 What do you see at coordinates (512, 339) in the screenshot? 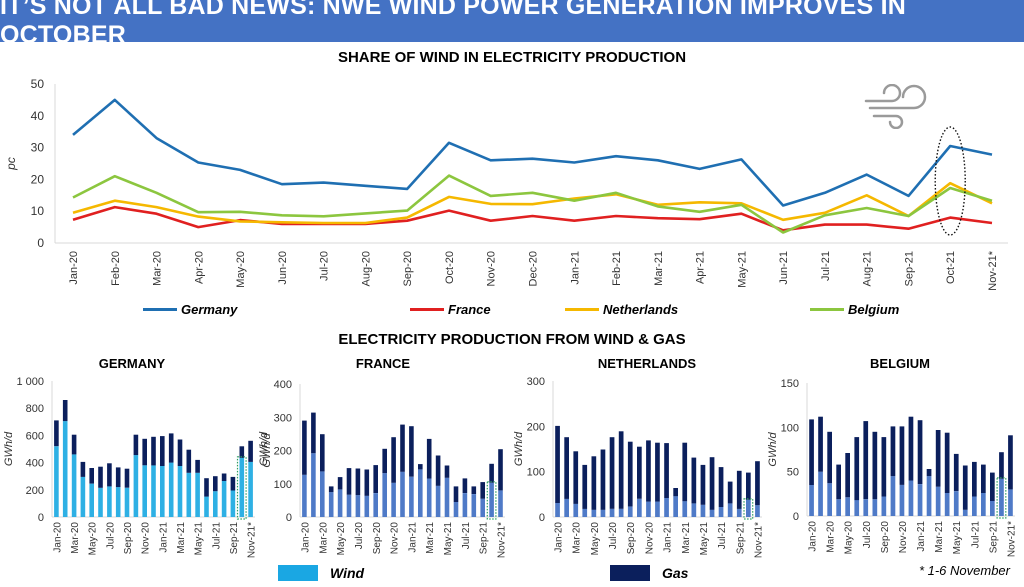
I see `bar-section-title: ELECTRICITY PRODUCTION FROM WIND & GAS` at bounding box center [512, 339].